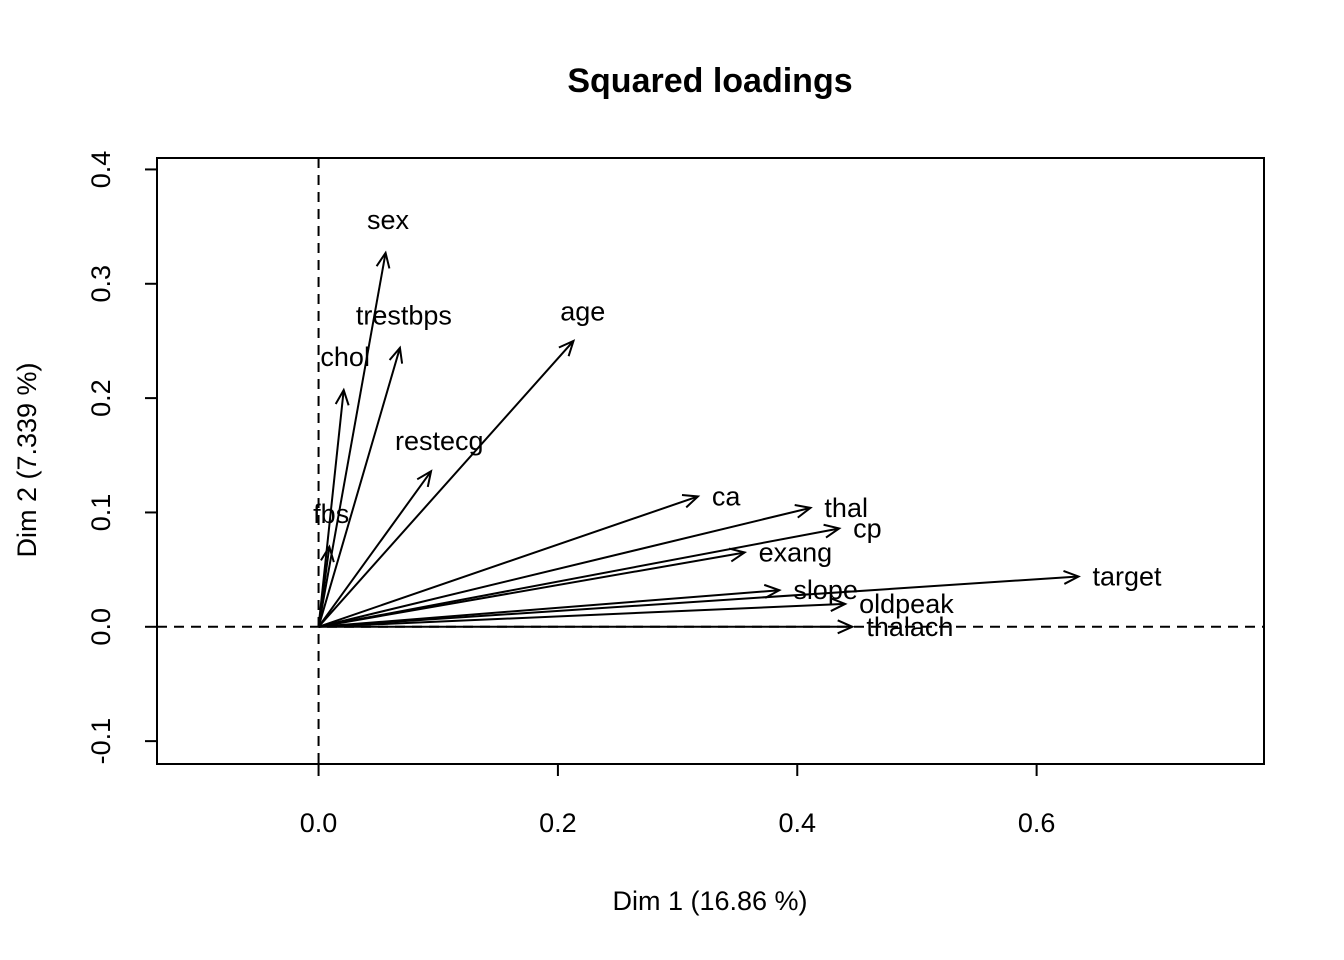 This screenshot has width=1344, height=960. What do you see at coordinates (101, 627) in the screenshot?
I see `y-tick-label: 0.0` at bounding box center [101, 627].